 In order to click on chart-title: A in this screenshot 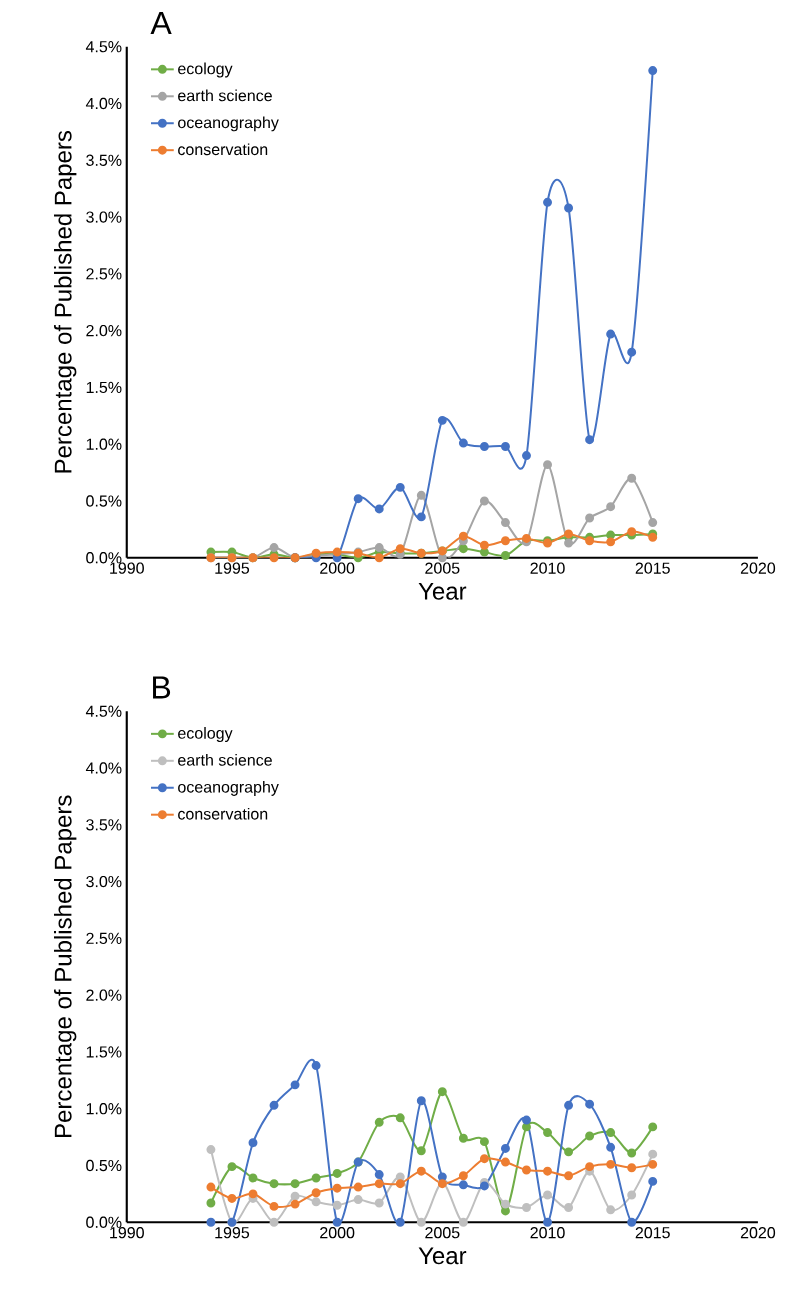, I will do `click(161, 22)`.